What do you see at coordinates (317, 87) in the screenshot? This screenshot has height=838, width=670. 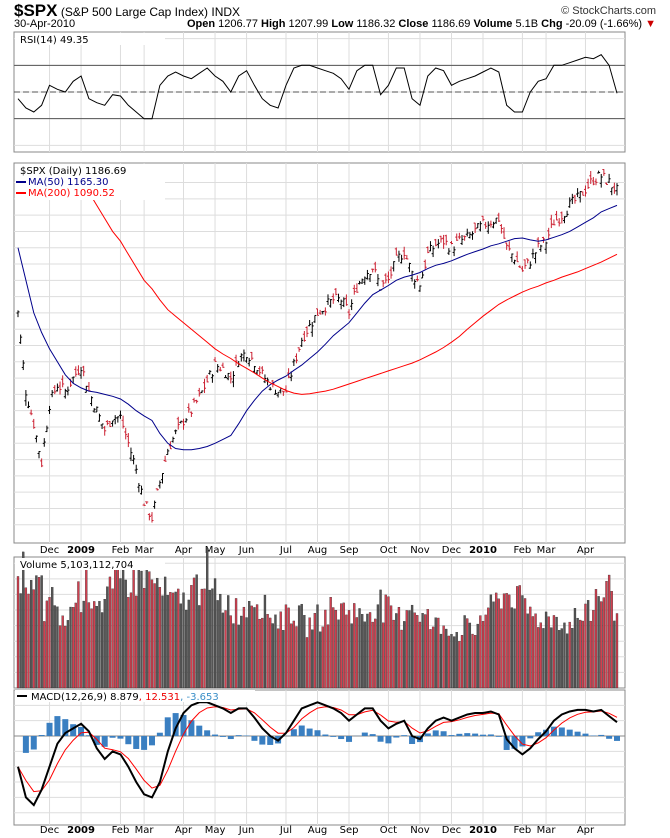 I see `rsi-line` at bounding box center [317, 87].